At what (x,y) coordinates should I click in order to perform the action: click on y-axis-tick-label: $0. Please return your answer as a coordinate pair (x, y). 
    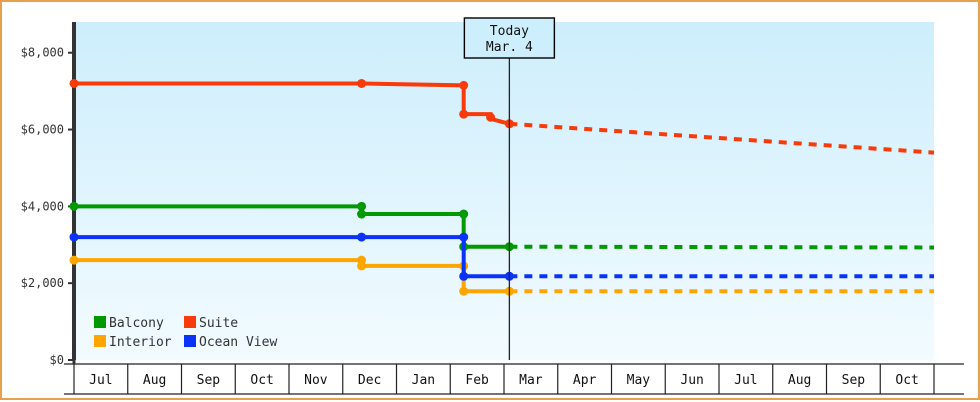
    Looking at the image, I should click on (57, 360).